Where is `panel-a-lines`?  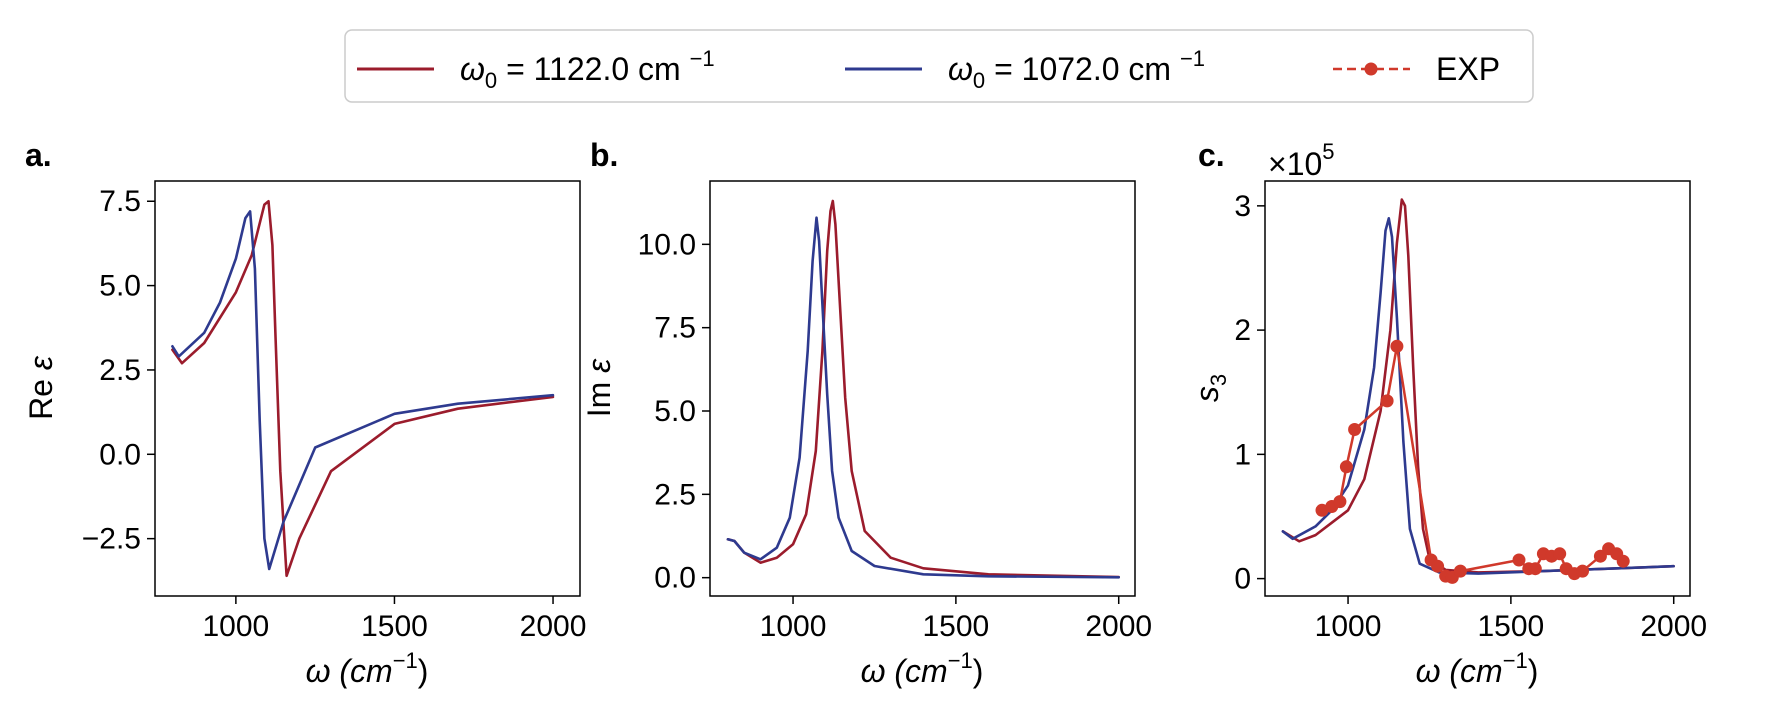 panel-a-lines is located at coordinates (363, 388).